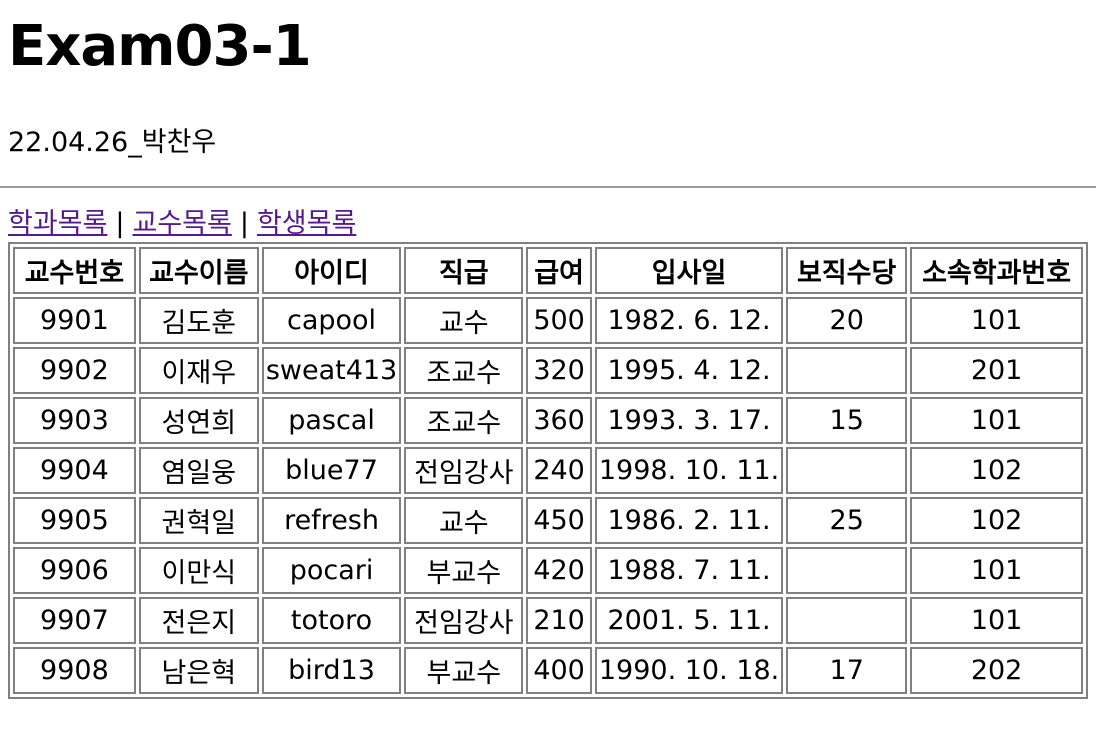  I want to click on cell-salary: 420, so click(559, 570).